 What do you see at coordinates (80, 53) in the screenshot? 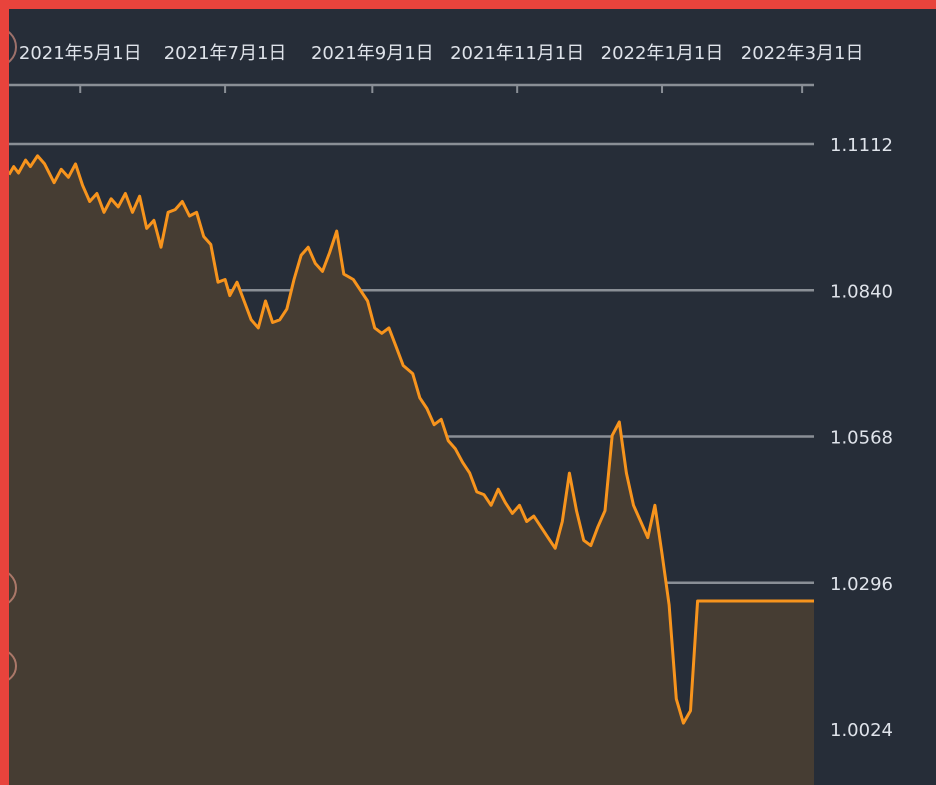
I see `x-tick-label: 2021年5月1日` at bounding box center [80, 53].